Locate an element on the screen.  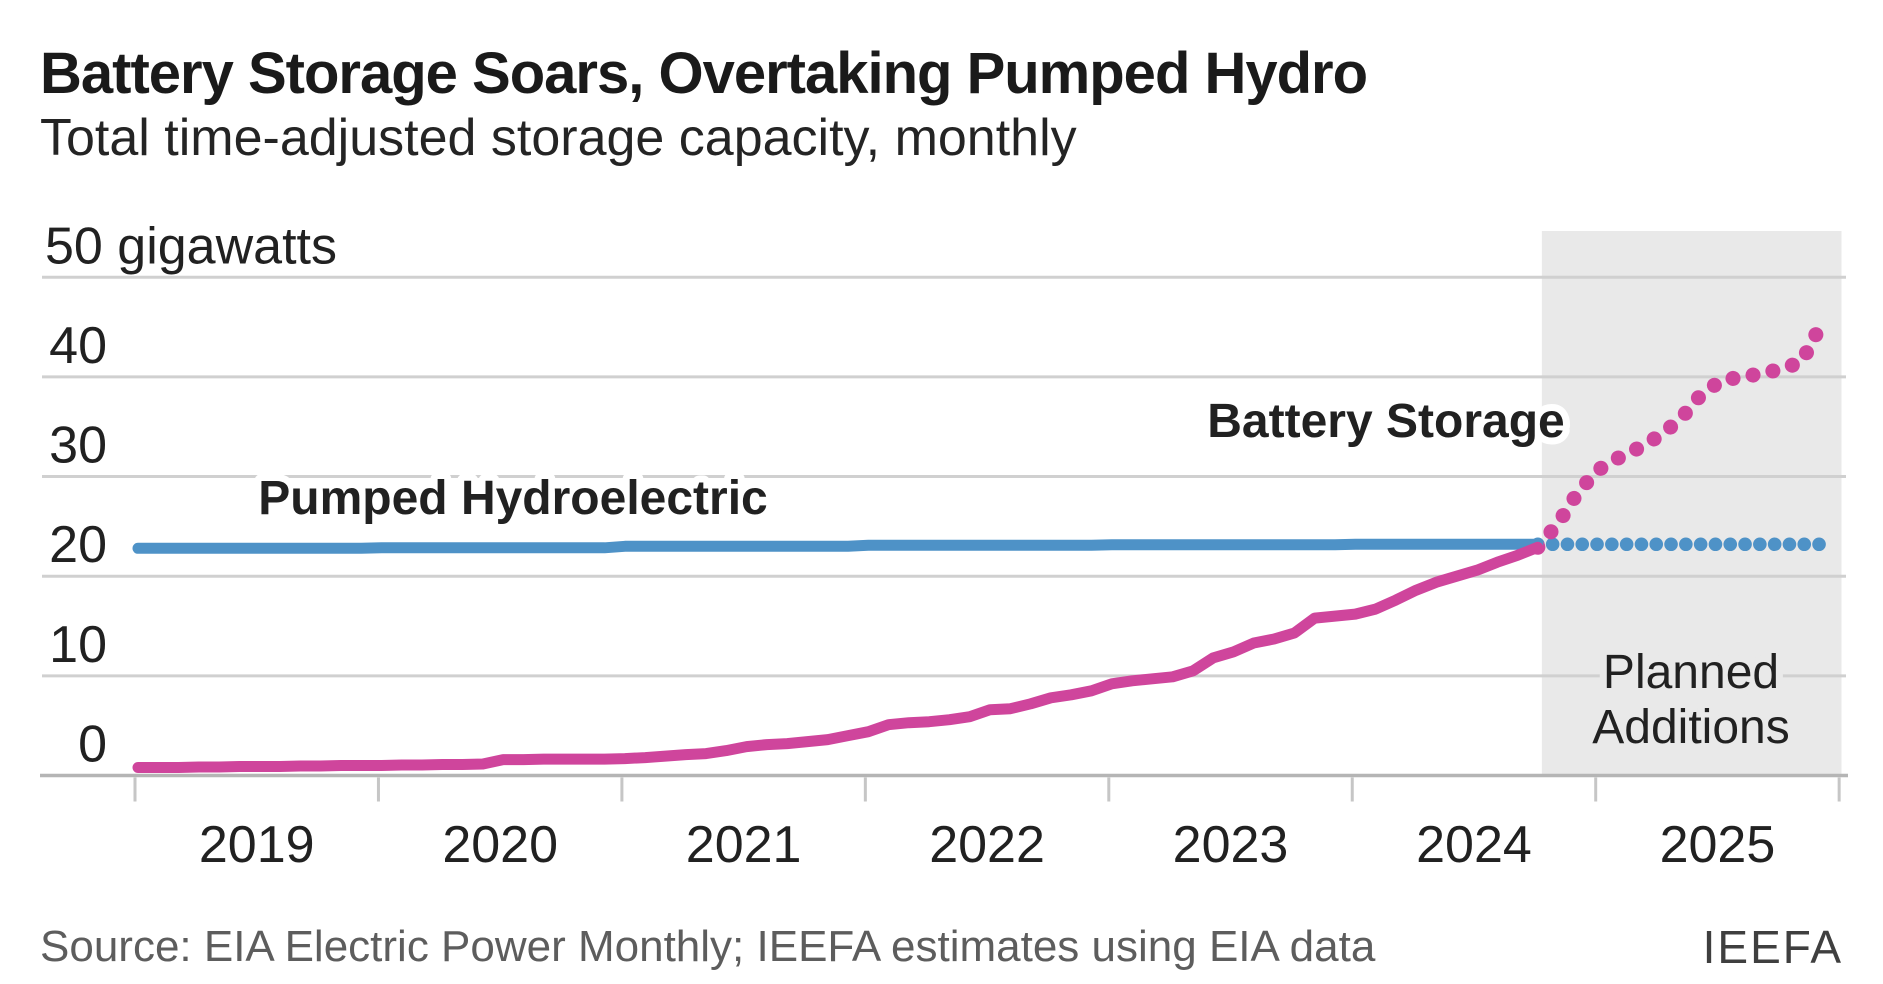
ieefa-logo: IEEFA is located at coordinates (1772, 947).